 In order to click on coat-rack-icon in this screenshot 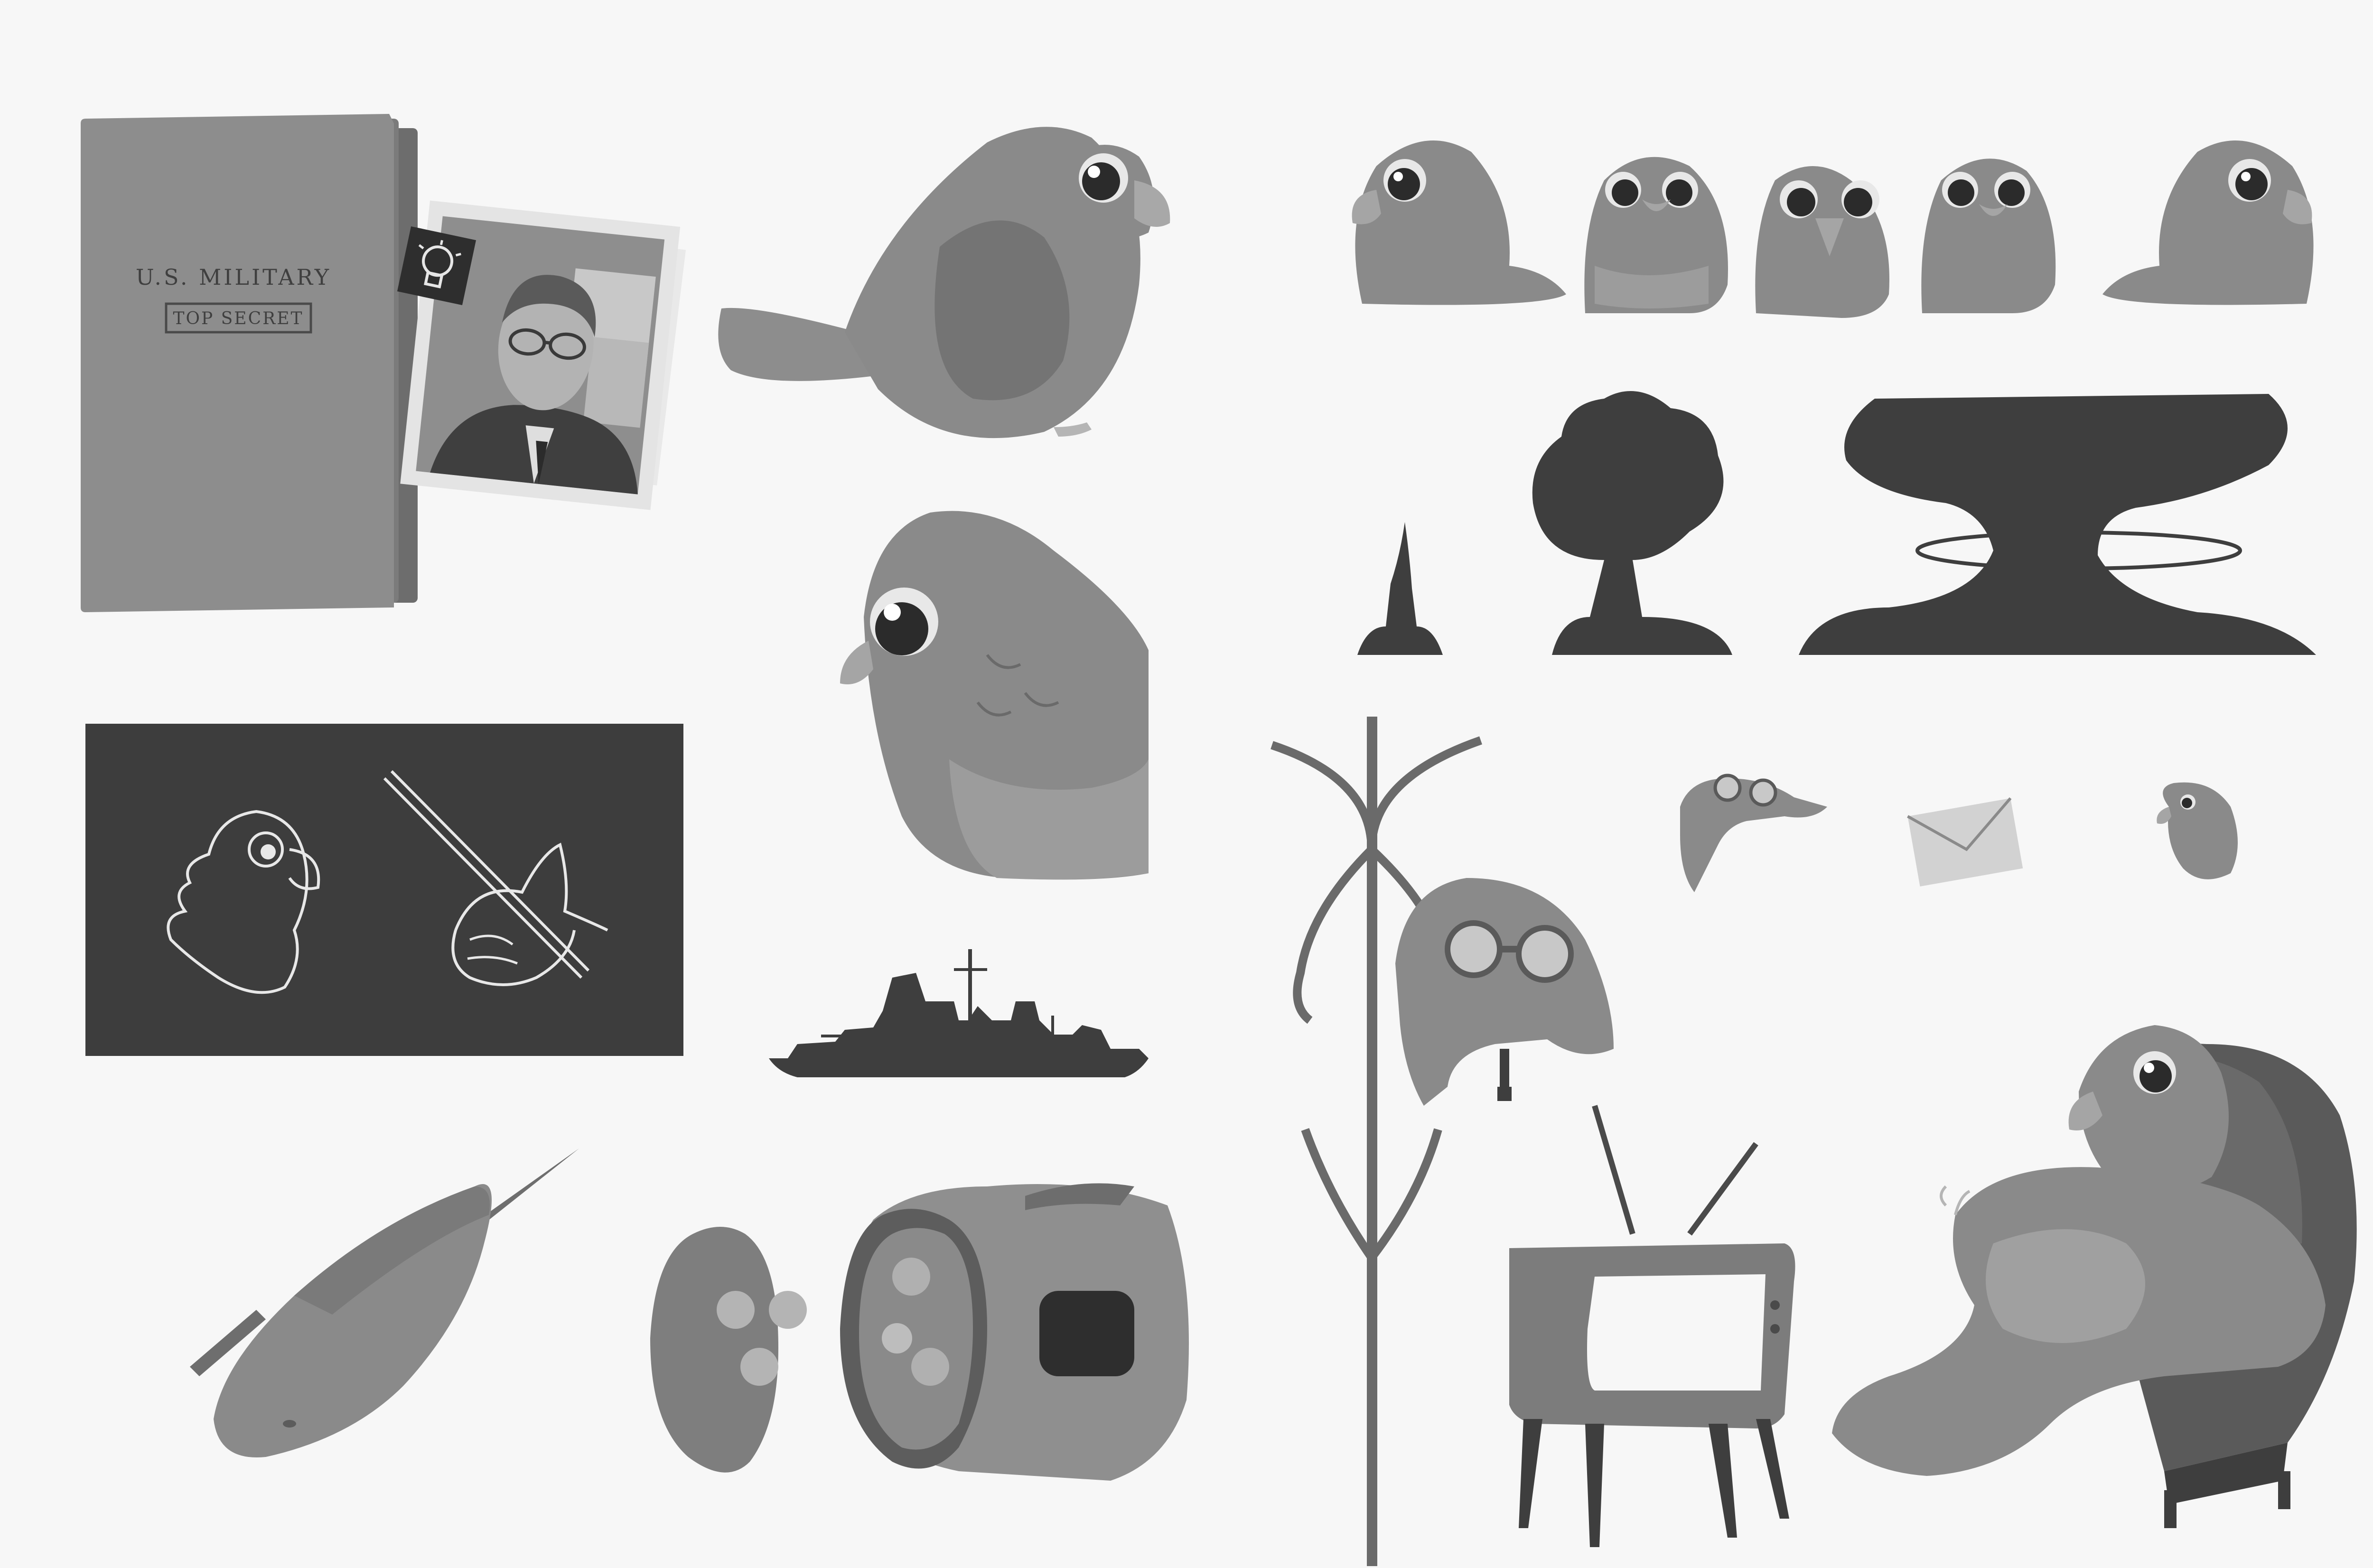, I will do `click(1376, 1141)`.